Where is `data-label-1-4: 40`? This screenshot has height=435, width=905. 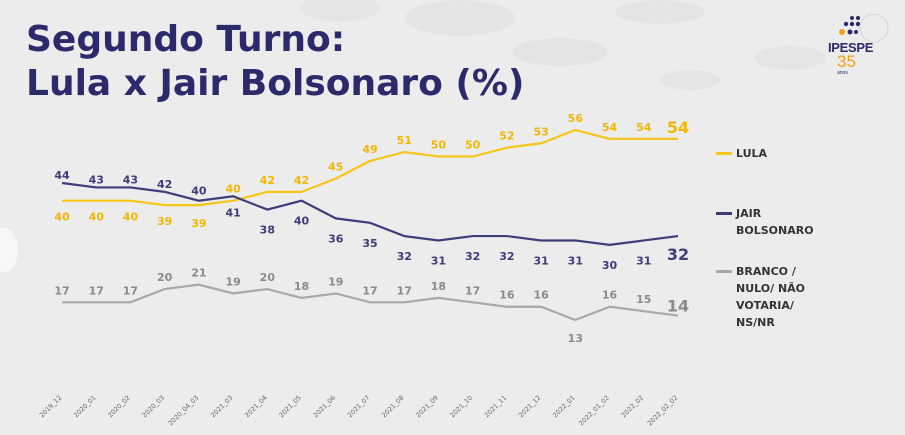 data-label-1-4: 40 is located at coordinates (199, 191).